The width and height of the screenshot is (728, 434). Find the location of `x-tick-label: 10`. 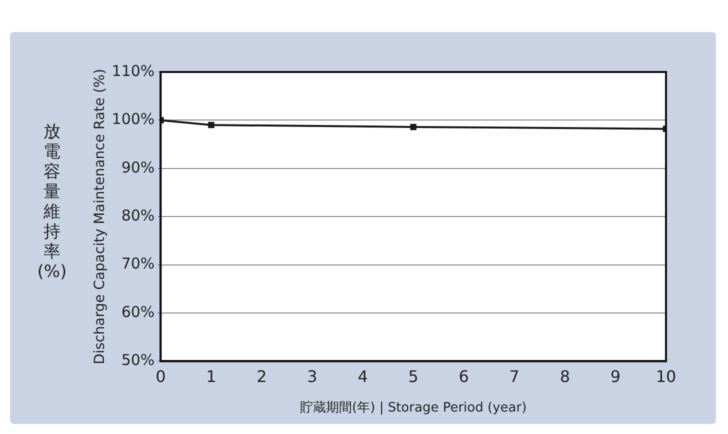

x-tick-label: 10 is located at coordinates (666, 376).